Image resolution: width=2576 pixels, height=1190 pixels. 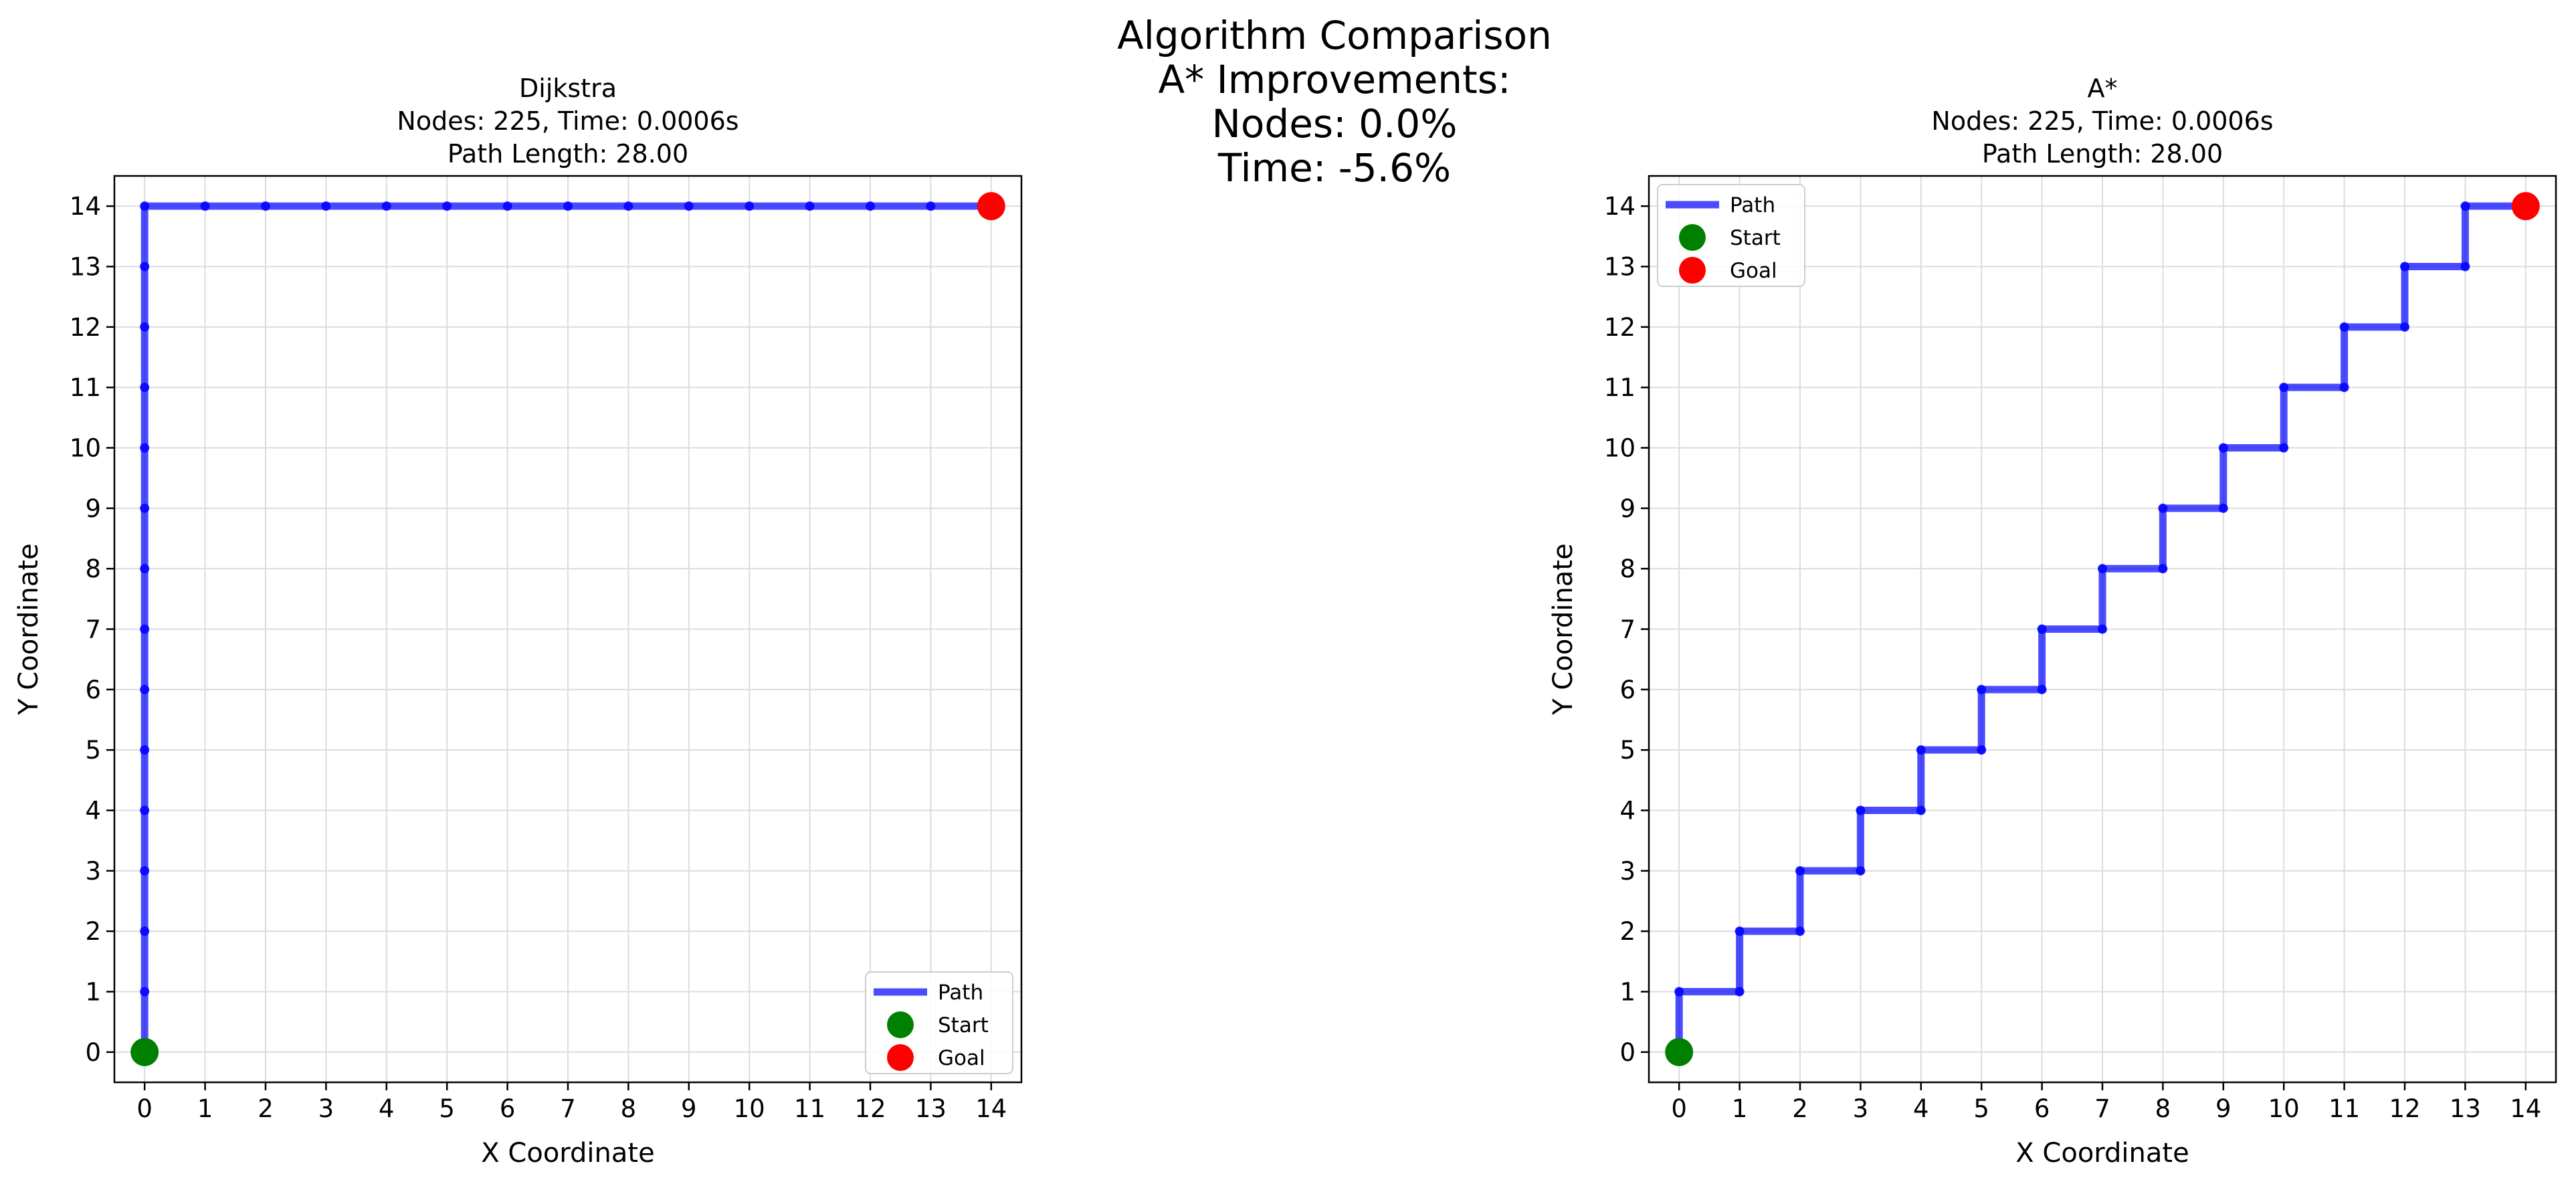 I want to click on x-tick-label: 3, so click(x=326, y=1108).